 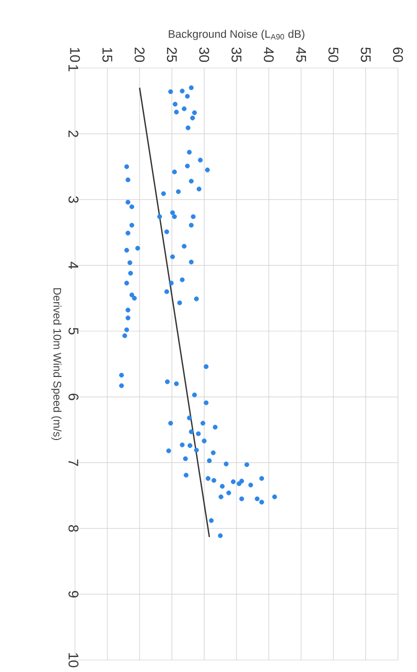 What do you see at coordinates (73, 68) in the screenshot?
I see `y-tick-label: 1` at bounding box center [73, 68].